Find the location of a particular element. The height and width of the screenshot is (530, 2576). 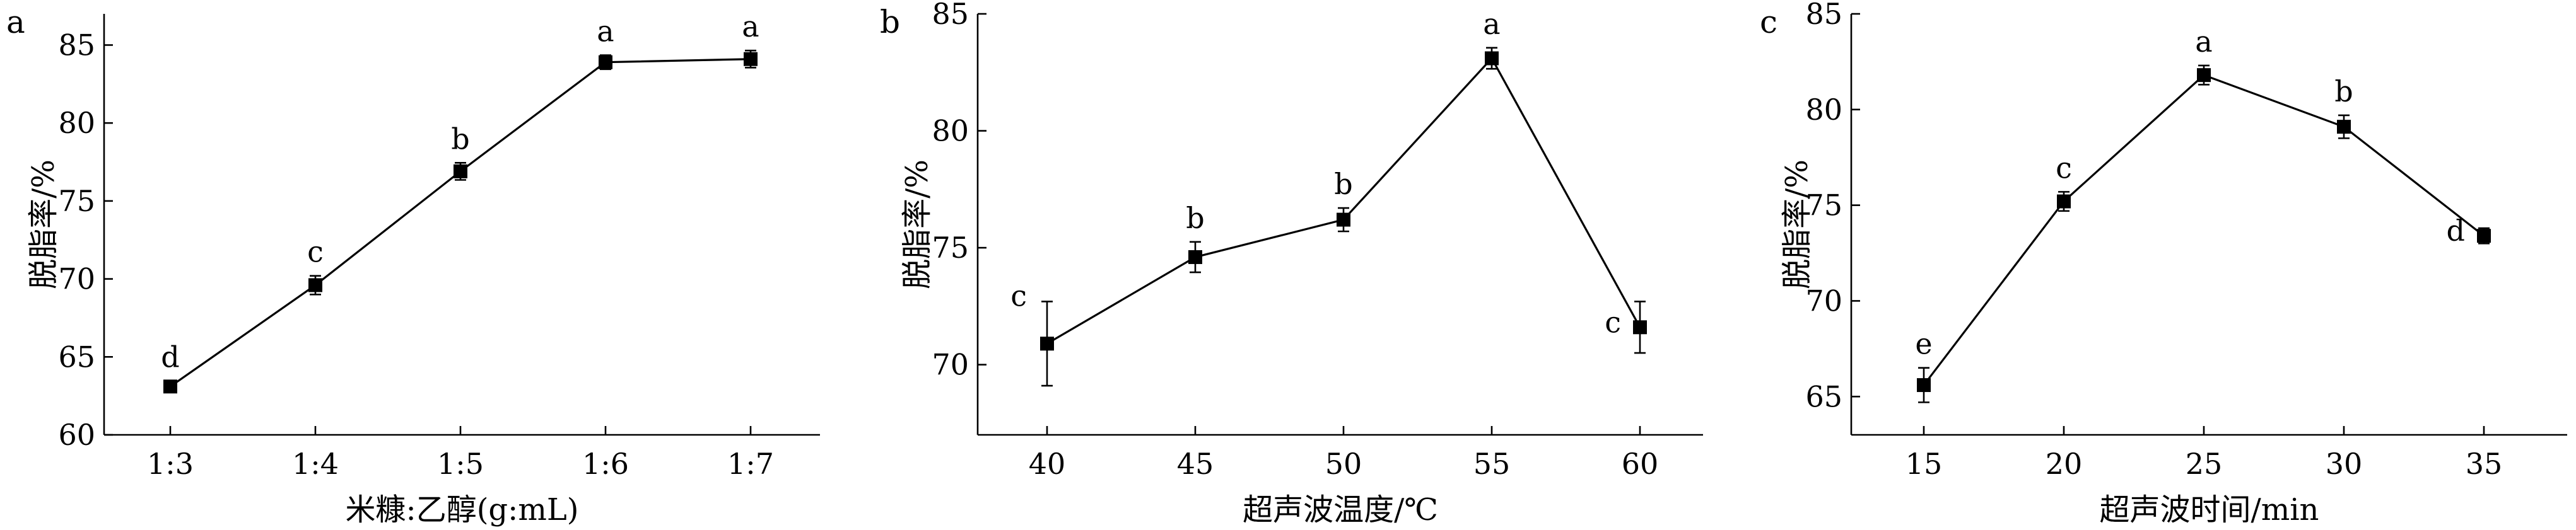

x-axis-title: 米糠:乙醇(g:mL) is located at coordinates (462, 509).